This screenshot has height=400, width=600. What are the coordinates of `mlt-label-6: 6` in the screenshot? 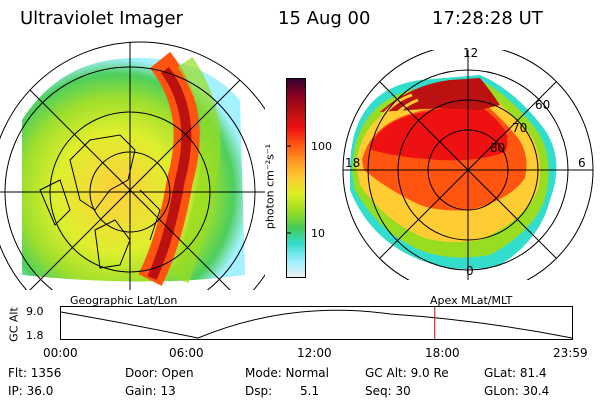 It's located at (582, 163).